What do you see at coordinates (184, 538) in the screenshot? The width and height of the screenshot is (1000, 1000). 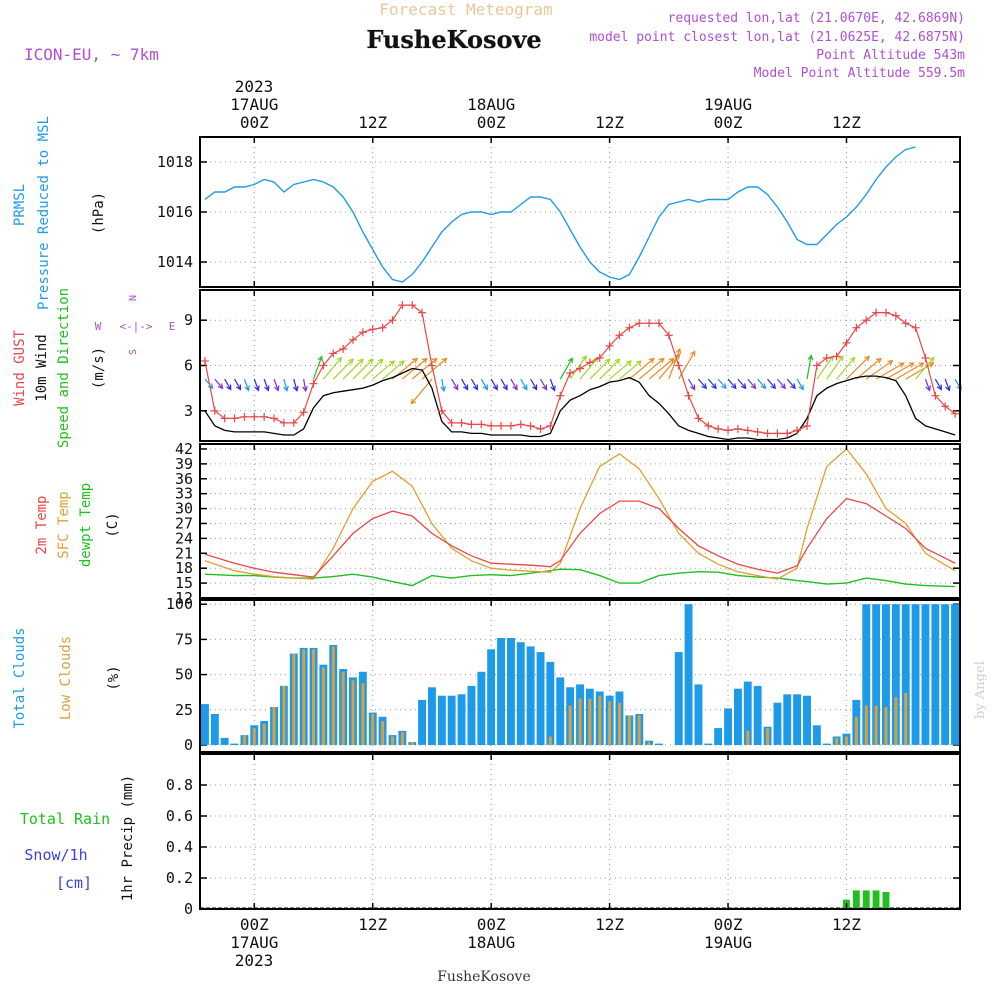 I see `y-tick-label: 24` at bounding box center [184, 538].